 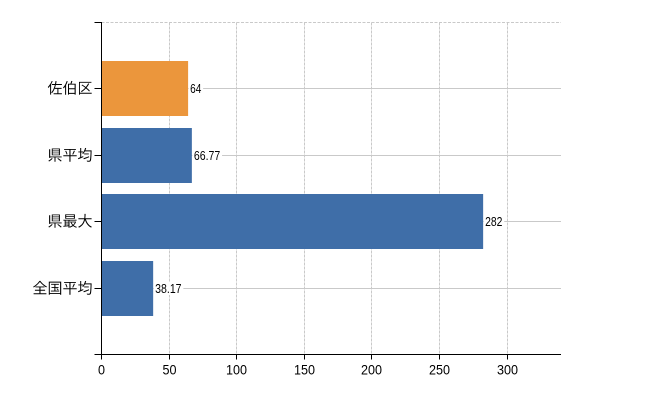 What do you see at coordinates (439, 370) in the screenshot?
I see `svg-text: 250` at bounding box center [439, 370].